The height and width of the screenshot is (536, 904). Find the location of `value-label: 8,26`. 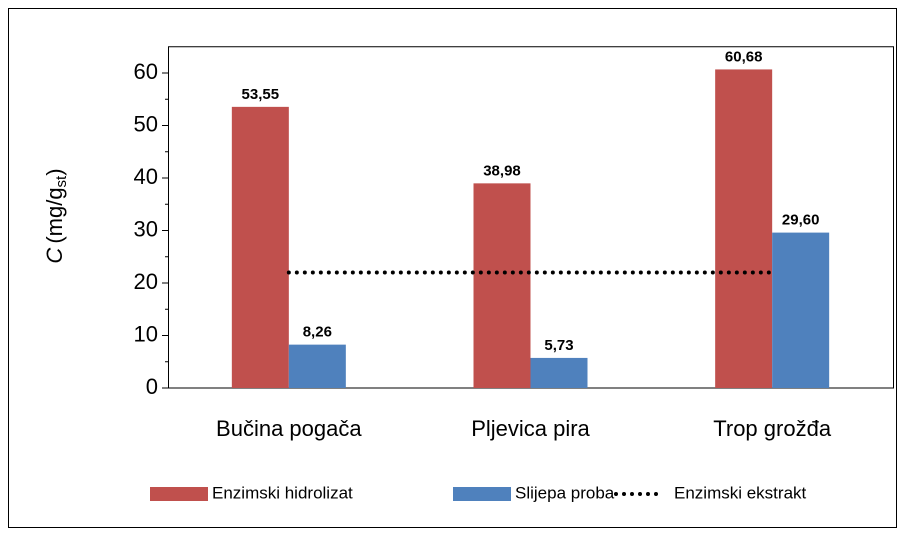

value-label: 8,26 is located at coordinates (317, 332).